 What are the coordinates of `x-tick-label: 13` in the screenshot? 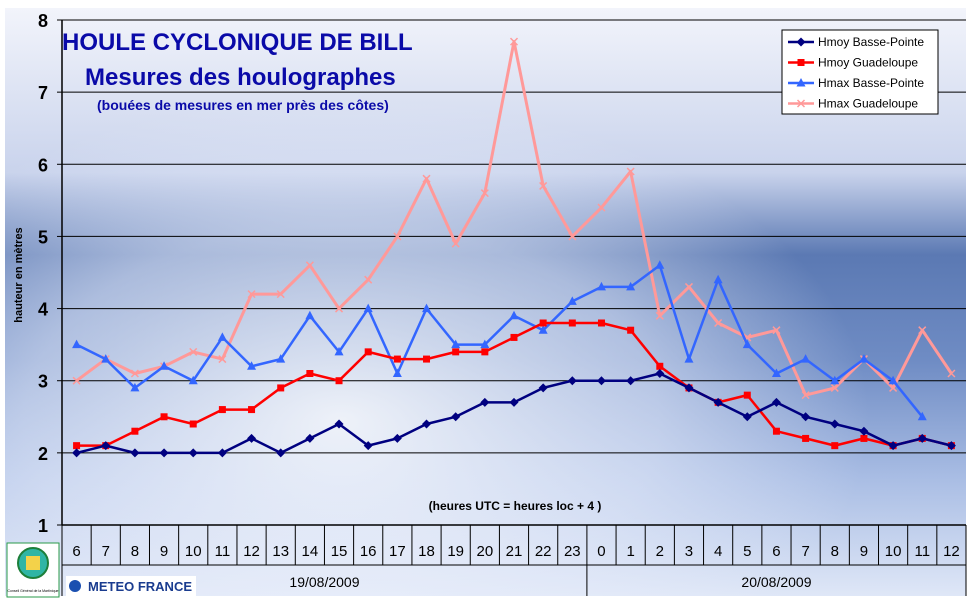 It's located at (280, 551).